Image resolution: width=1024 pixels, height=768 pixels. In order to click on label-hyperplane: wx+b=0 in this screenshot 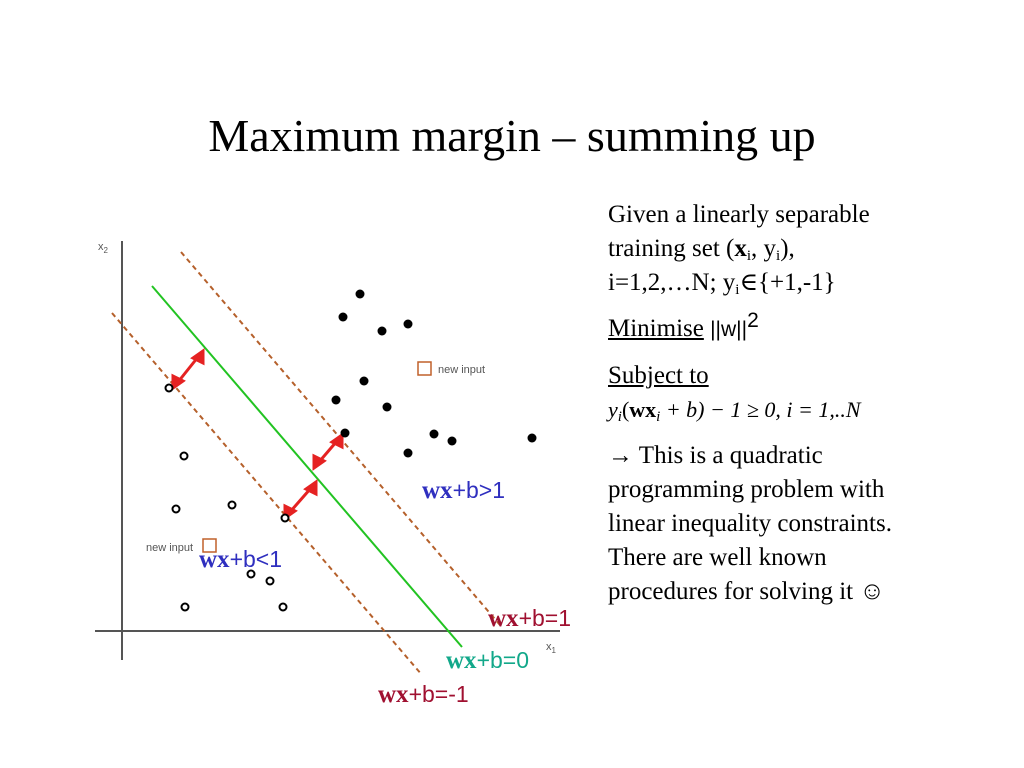, I will do `click(487, 660)`.